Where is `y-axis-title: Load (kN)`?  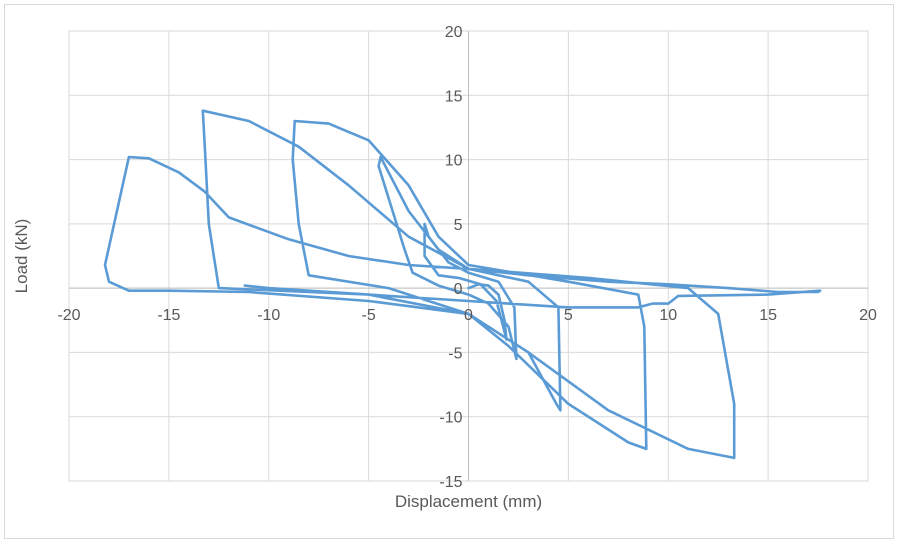 y-axis-title: Load (kN) is located at coordinates (21, 256).